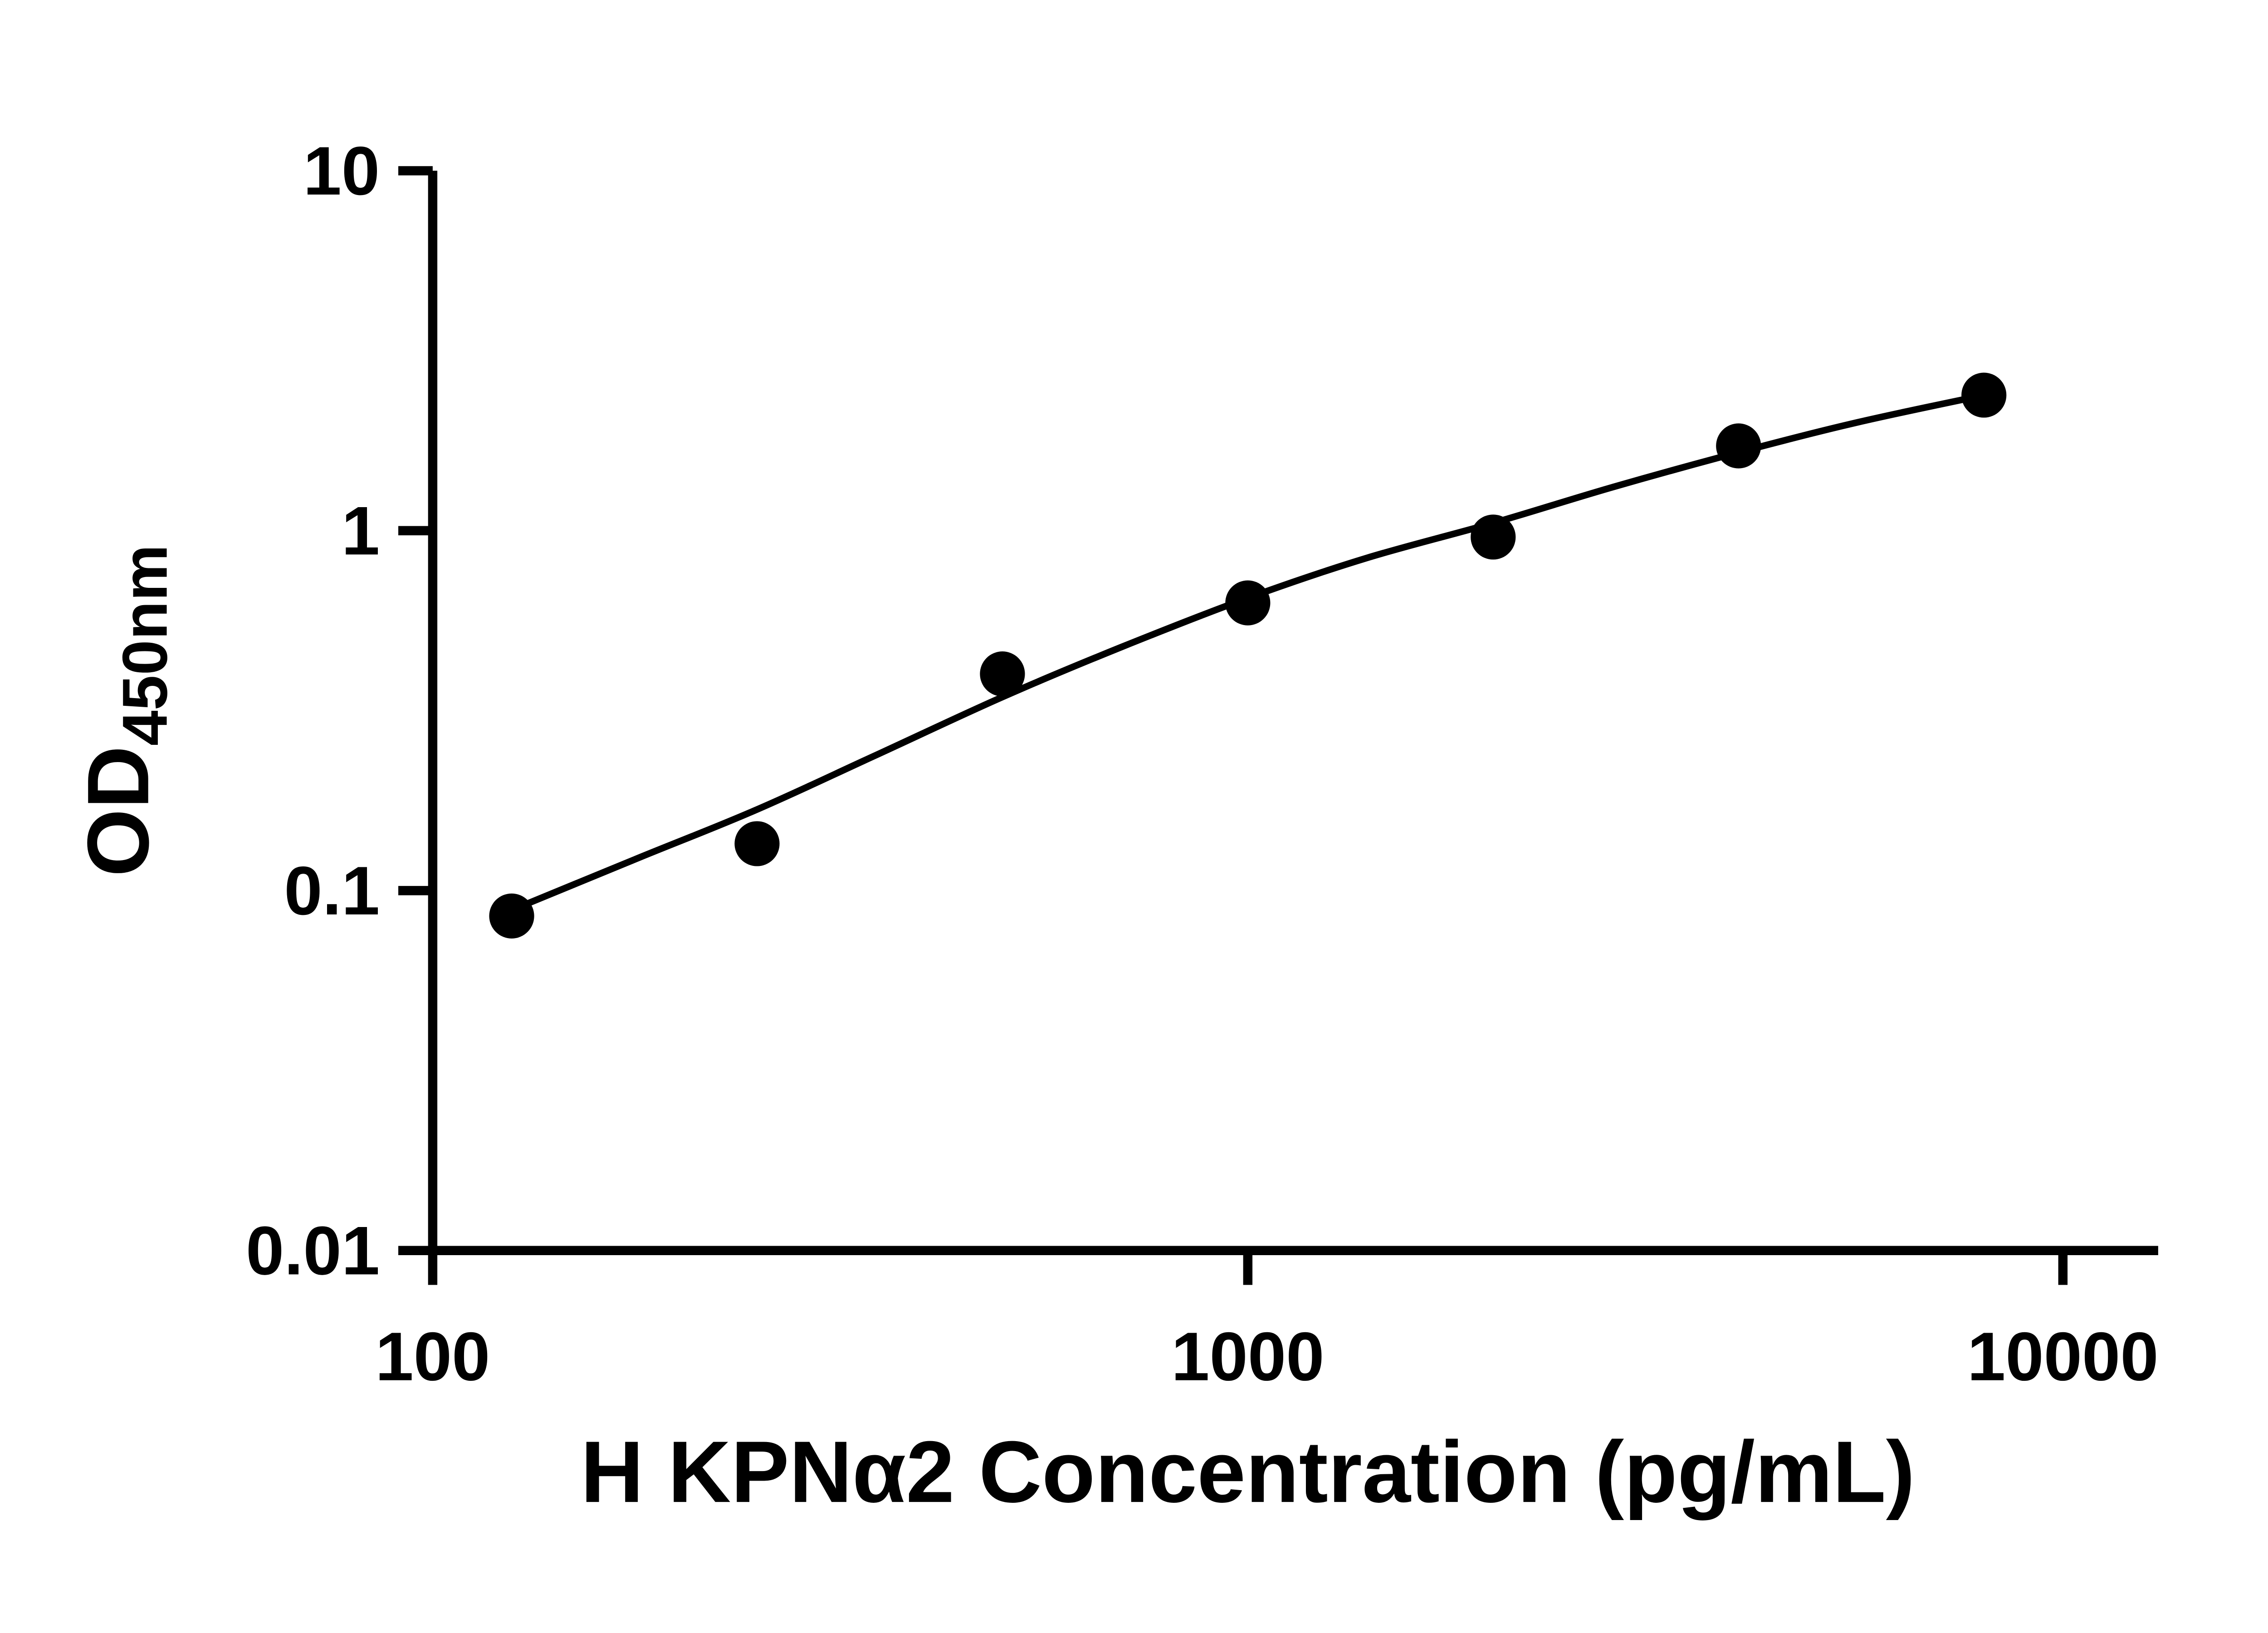  I want to click on x-tick-label: 10000, so click(2063, 1357).